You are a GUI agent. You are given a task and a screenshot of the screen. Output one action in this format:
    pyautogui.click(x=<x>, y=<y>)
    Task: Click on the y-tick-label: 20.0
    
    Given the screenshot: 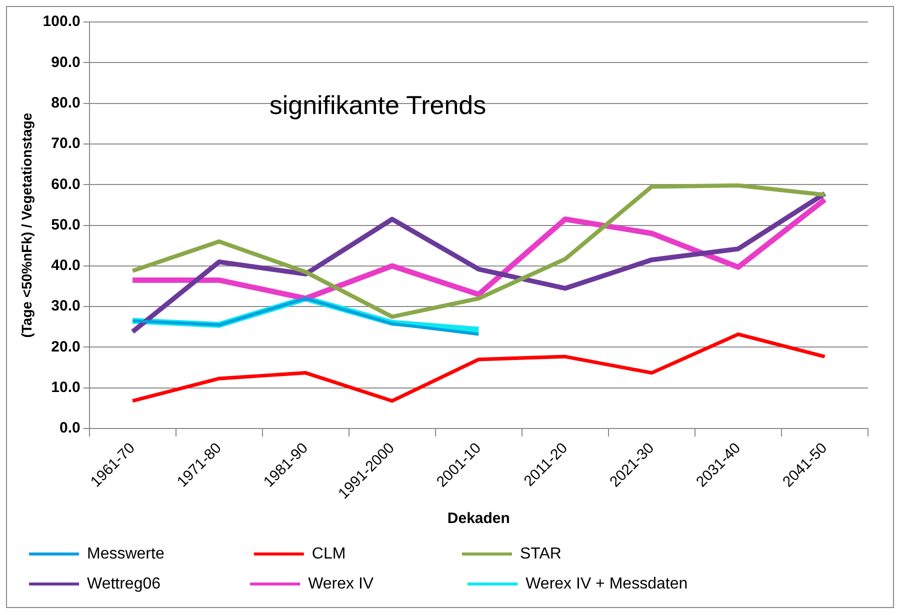 What is the action you would take?
    pyautogui.click(x=65, y=347)
    